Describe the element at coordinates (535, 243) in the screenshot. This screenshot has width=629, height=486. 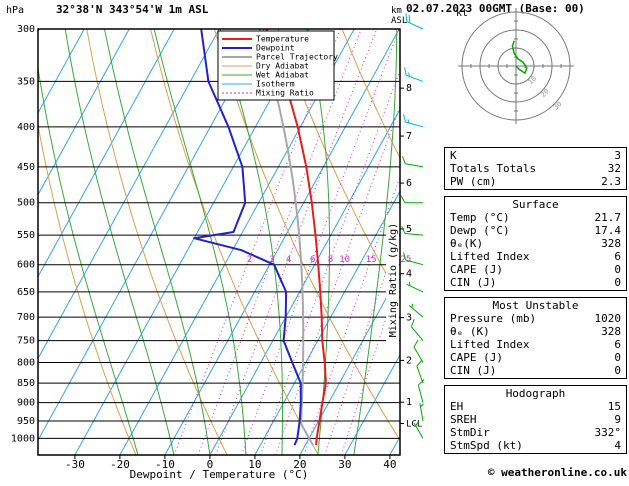
I see `stat-row: θₑ(K) 328` at that location.